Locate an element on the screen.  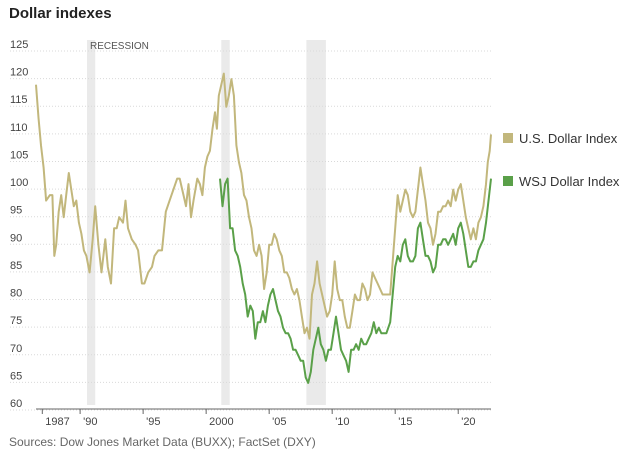
legend: U.S. Dollar Index WSJ Dollar Index is located at coordinates (561, 160).